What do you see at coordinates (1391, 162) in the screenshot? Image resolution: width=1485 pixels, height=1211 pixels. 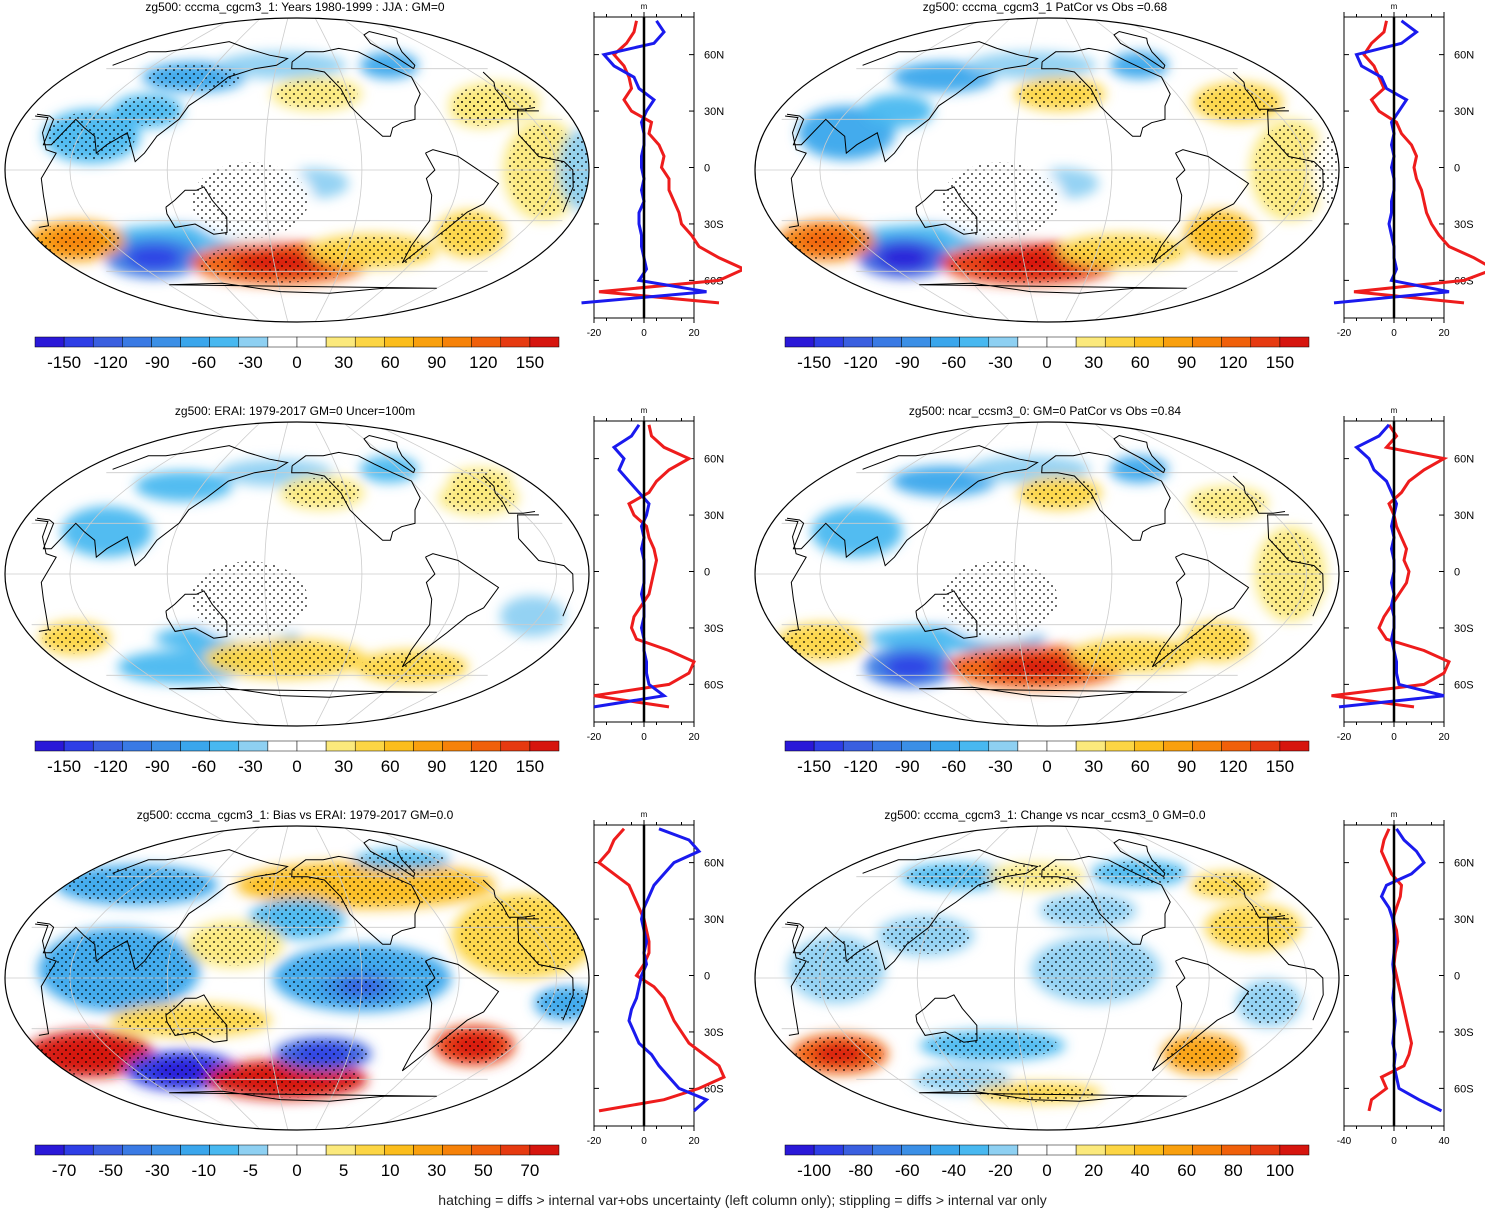 I see `profile-line-blue` at bounding box center [1391, 162].